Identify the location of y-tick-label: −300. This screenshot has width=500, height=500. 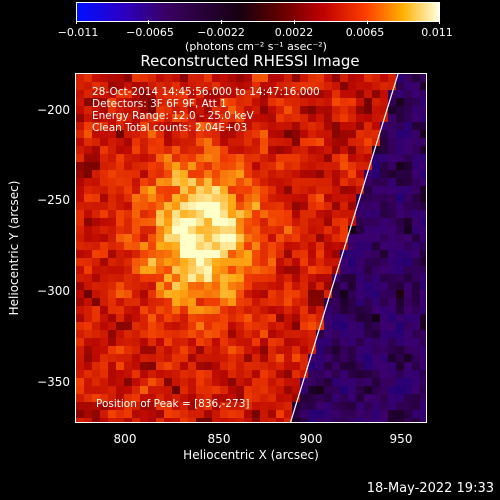
(53, 291).